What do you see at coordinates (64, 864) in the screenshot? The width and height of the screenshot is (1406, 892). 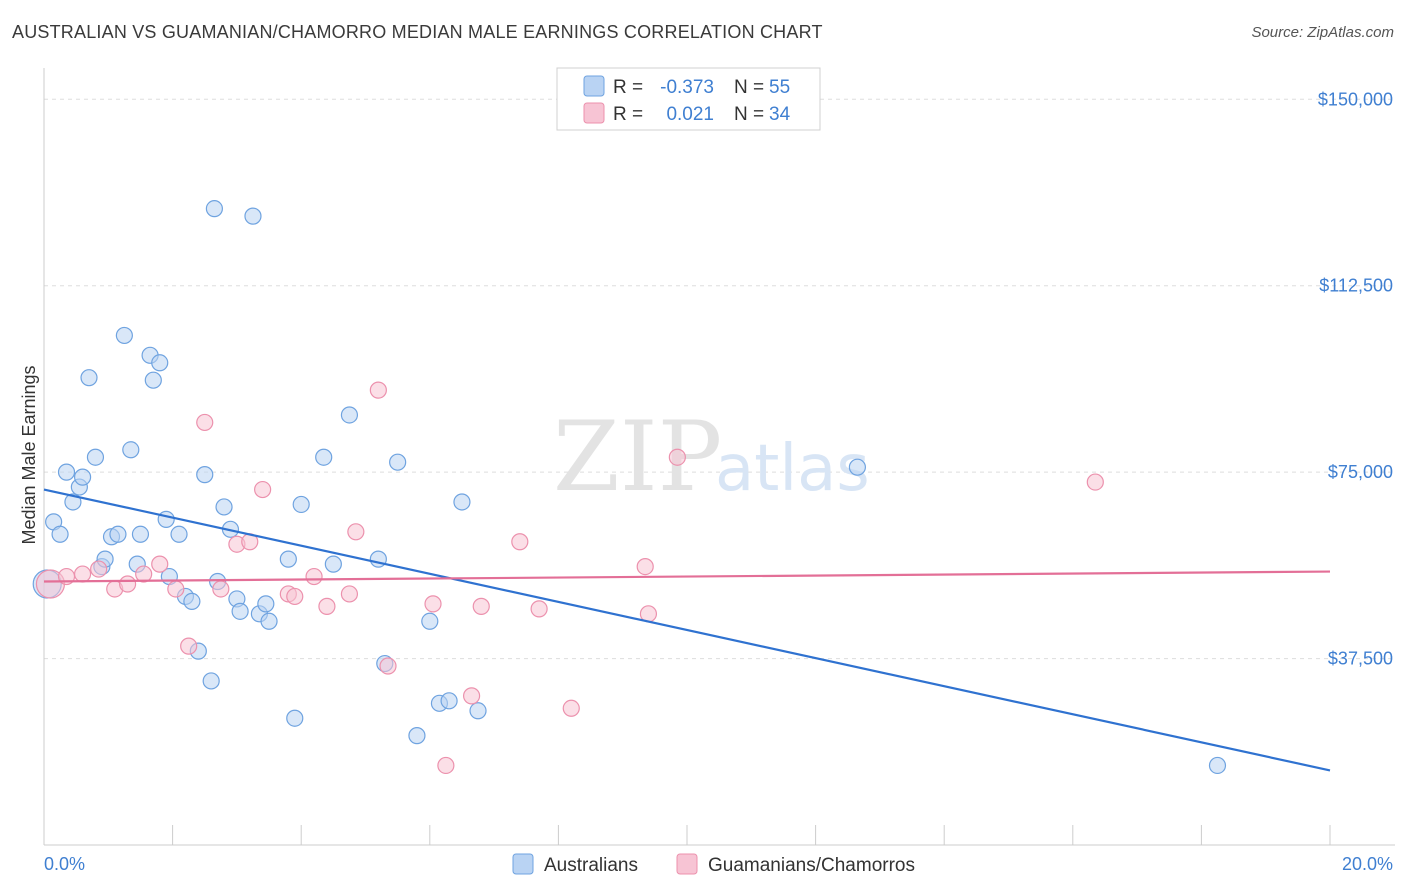 I see `x-tick-label-left: 0.0%` at bounding box center [64, 864].